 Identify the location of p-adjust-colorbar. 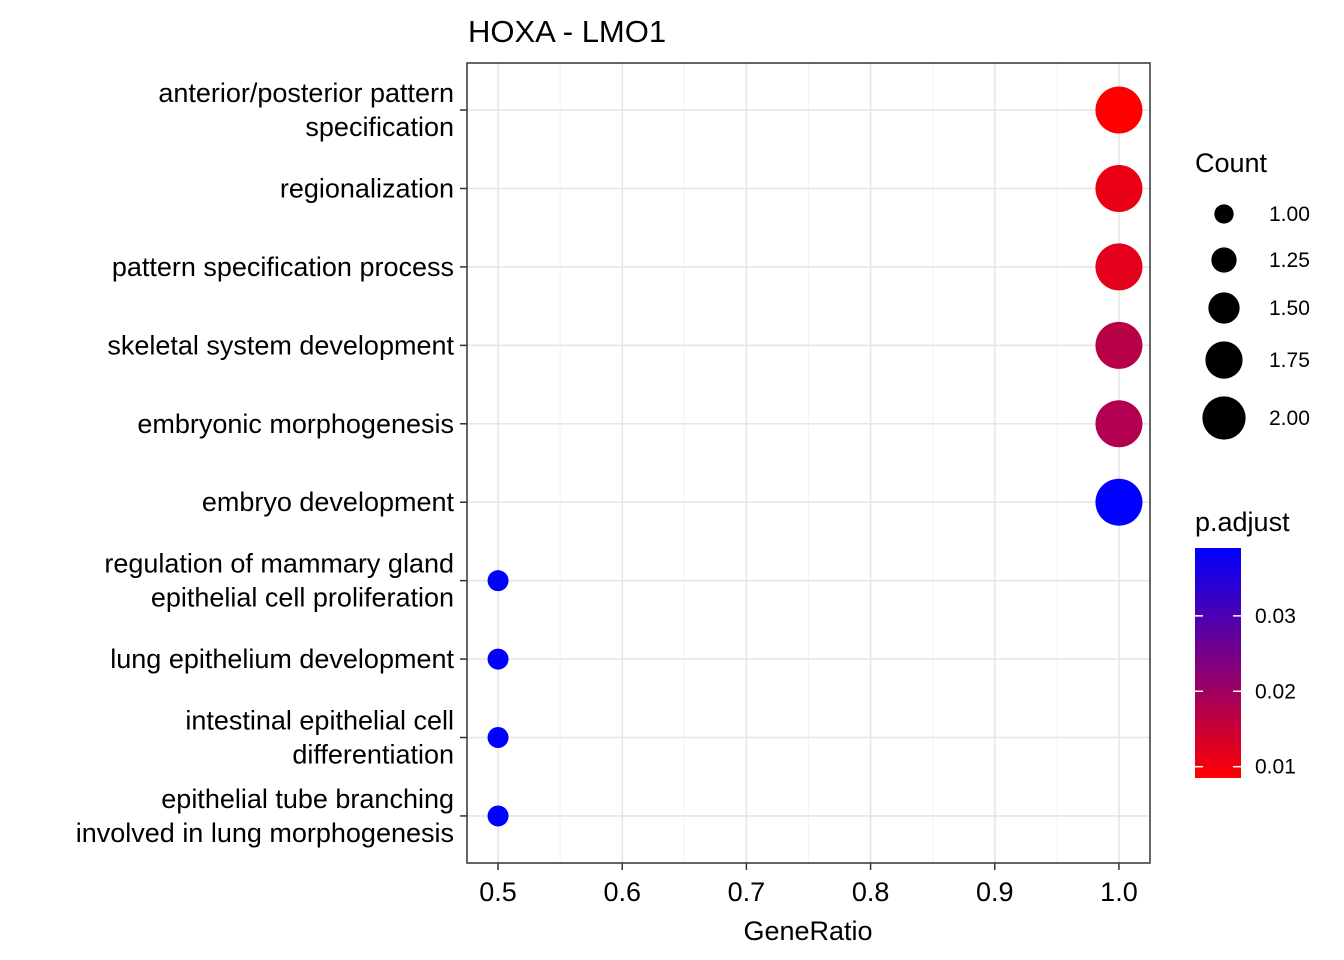
(1218, 663).